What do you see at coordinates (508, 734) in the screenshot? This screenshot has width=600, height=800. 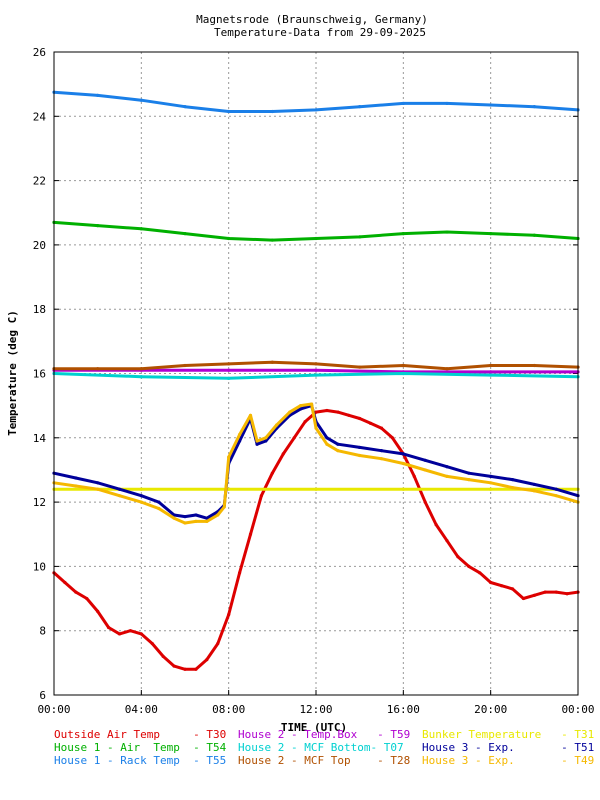 I see `legend-entry: Bunker Temperature - T31` at bounding box center [508, 734].